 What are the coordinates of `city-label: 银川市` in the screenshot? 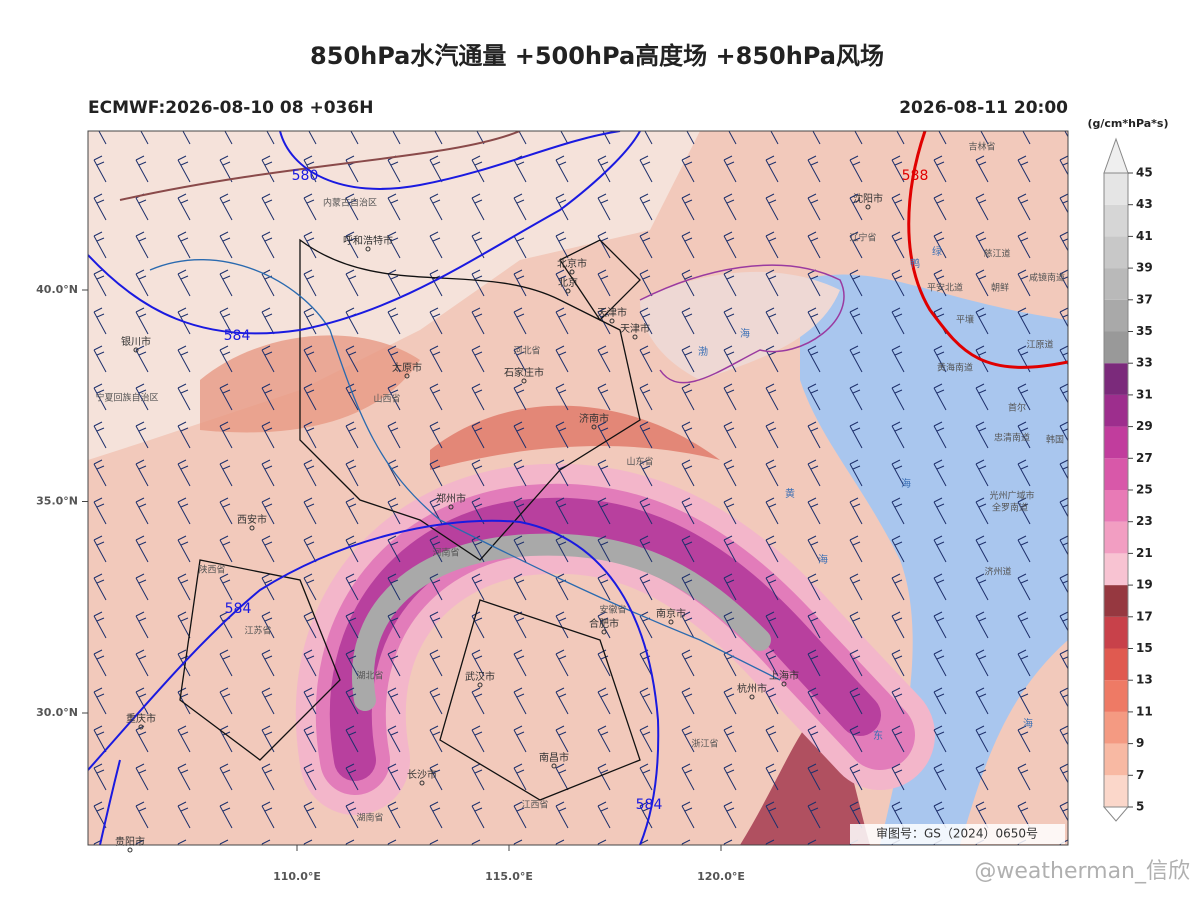 It's located at (136, 341).